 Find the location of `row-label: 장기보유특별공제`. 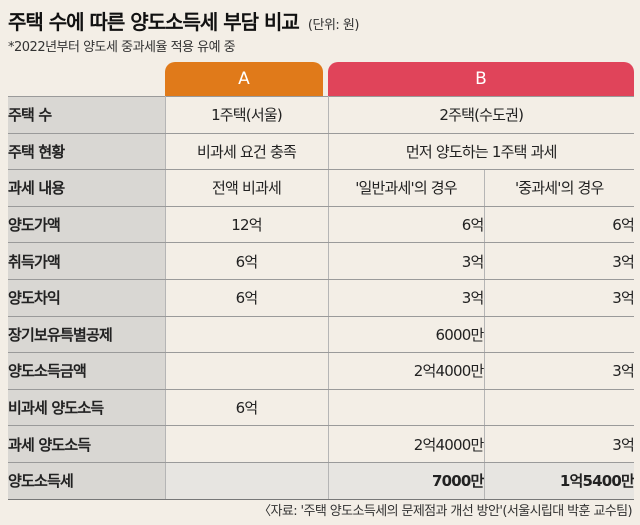

row-label: 장기보유특별공제 is located at coordinates (87, 335).